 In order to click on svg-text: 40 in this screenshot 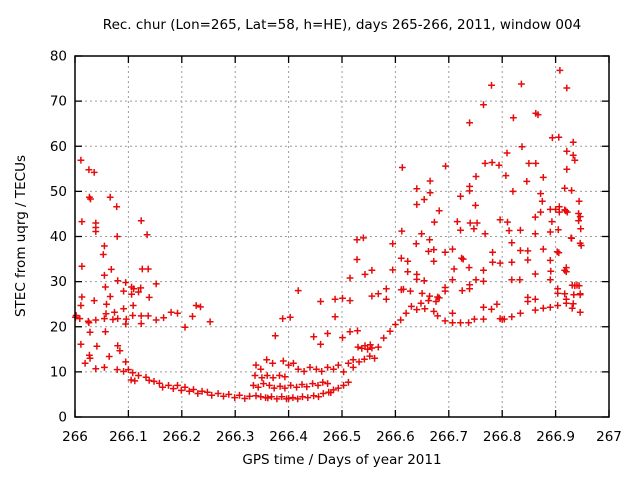, I will do `click(58, 237)`.